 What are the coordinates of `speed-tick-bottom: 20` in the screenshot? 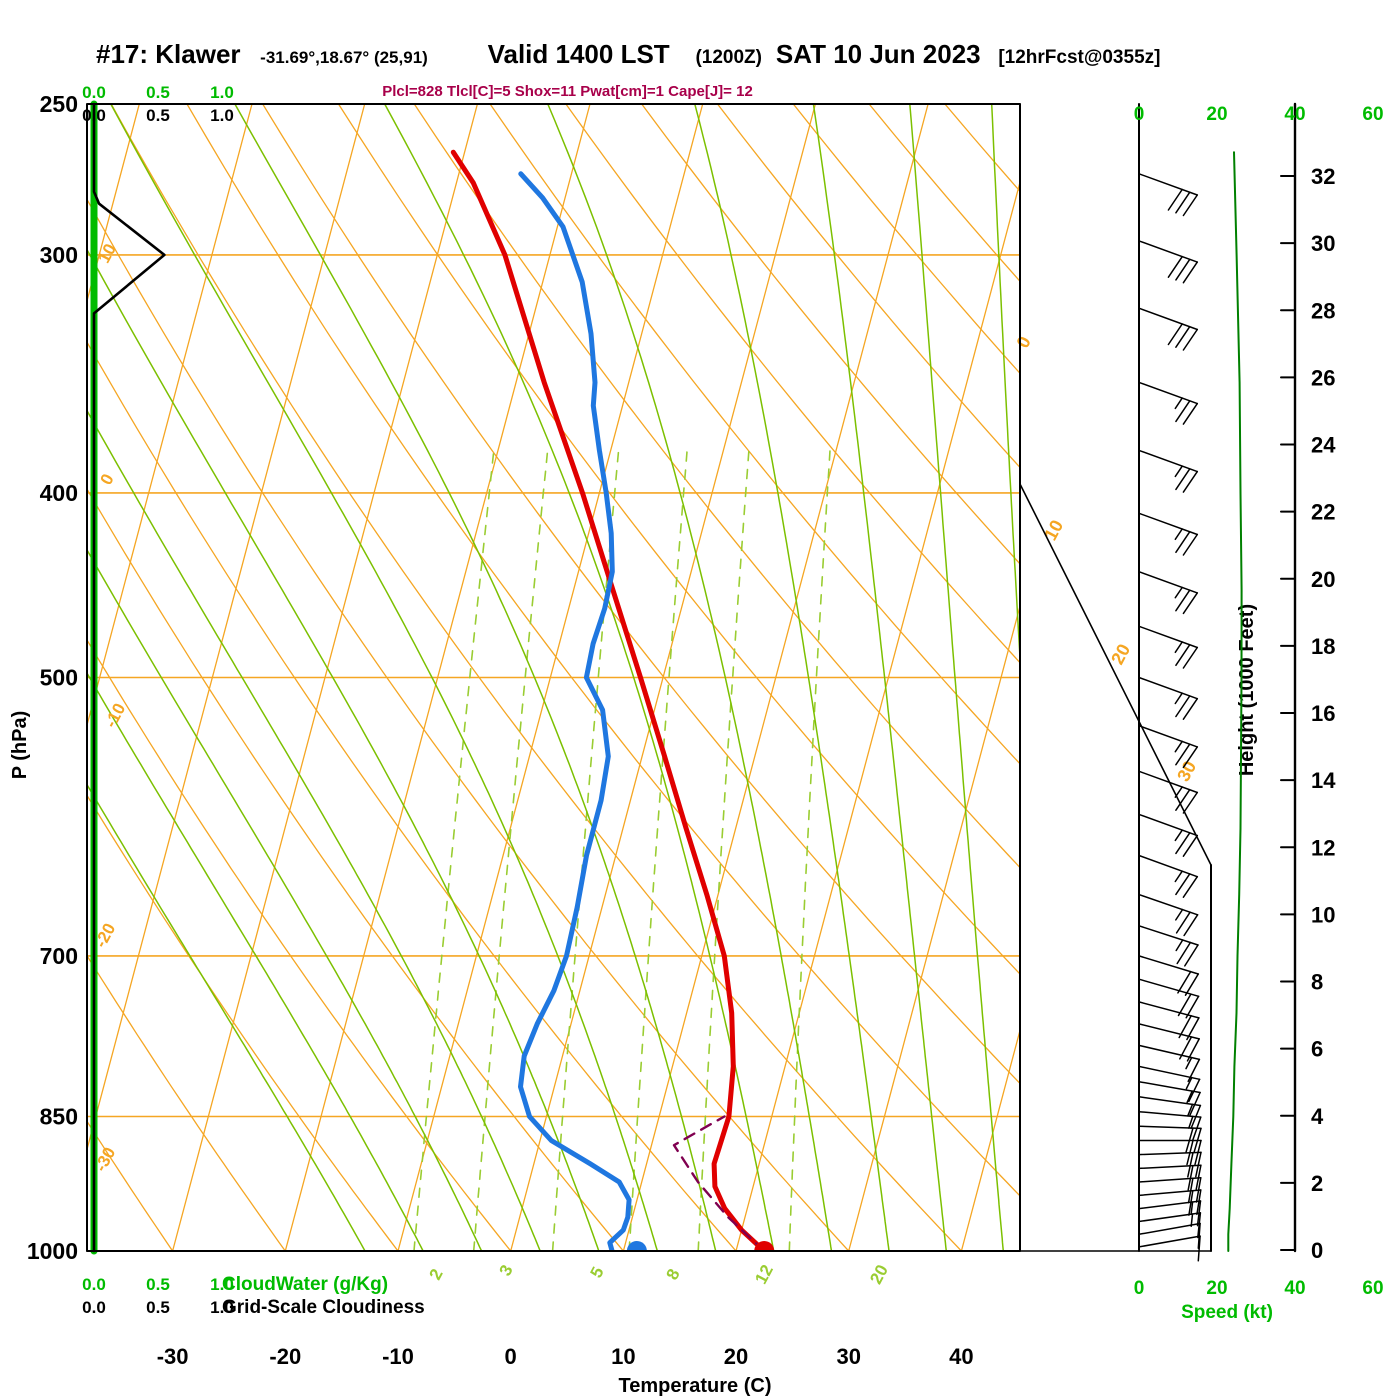 It's located at (1216, 1288).